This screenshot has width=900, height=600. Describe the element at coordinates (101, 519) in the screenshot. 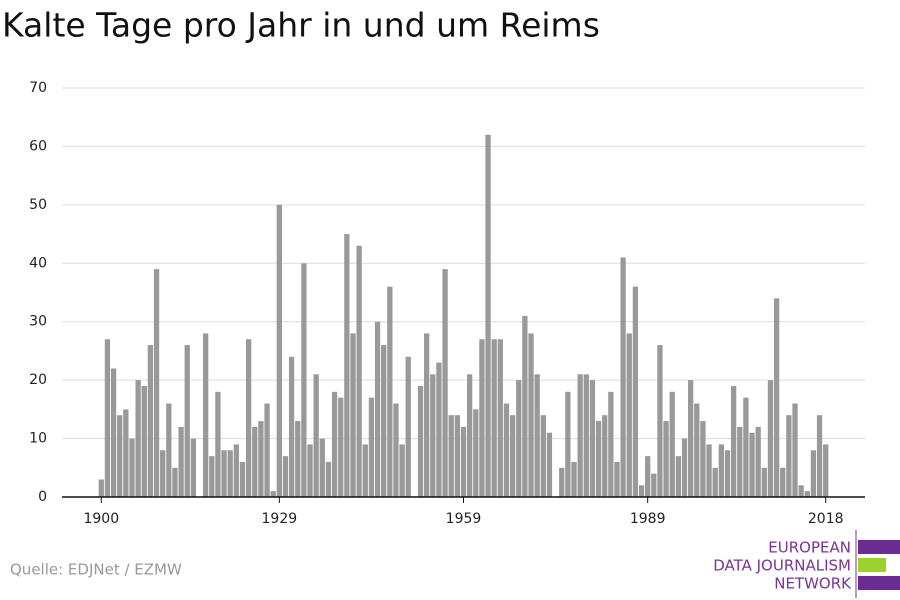

I see `x-tick-label: 1900` at that location.